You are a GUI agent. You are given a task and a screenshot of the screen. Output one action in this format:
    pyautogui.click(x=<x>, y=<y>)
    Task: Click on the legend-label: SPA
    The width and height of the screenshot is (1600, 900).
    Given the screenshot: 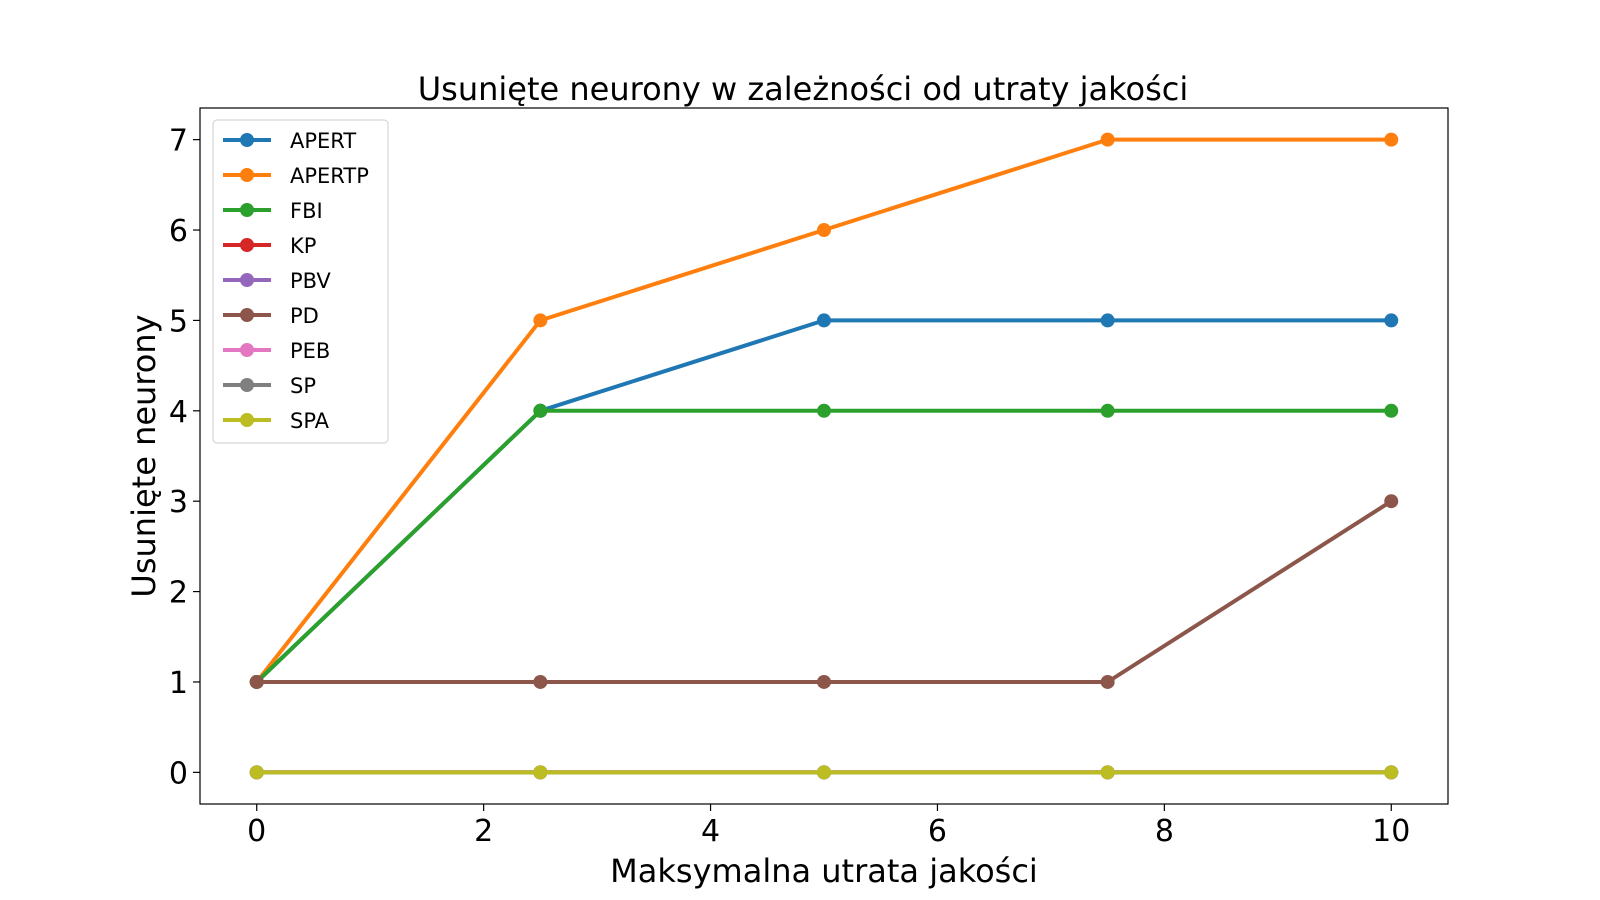 What is the action you would take?
    pyautogui.click(x=310, y=421)
    